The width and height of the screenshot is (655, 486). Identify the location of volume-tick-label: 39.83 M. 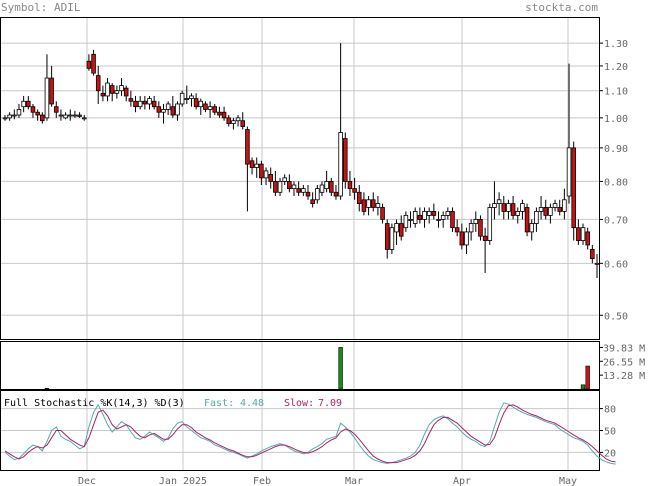
(624, 348).